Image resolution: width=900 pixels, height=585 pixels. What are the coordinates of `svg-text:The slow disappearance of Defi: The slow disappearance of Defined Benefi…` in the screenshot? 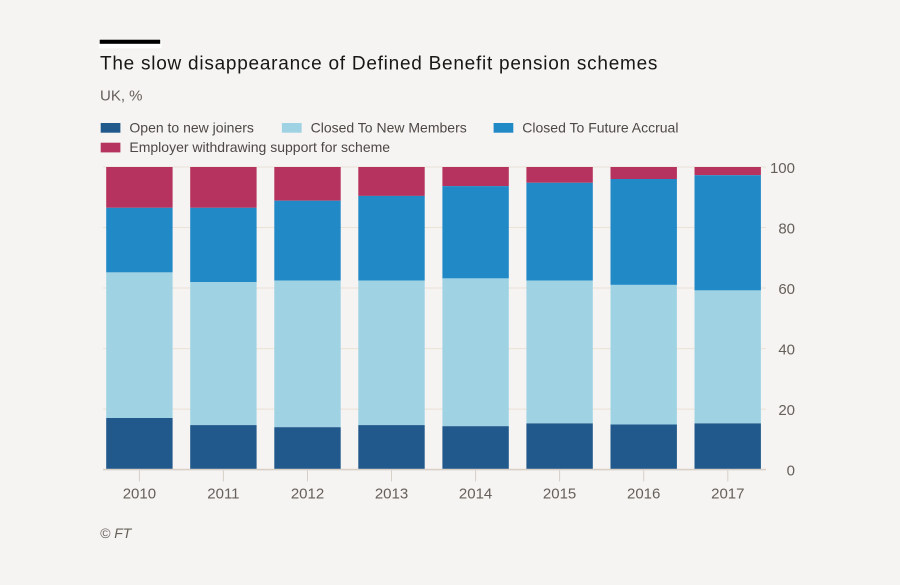 It's located at (379, 64).